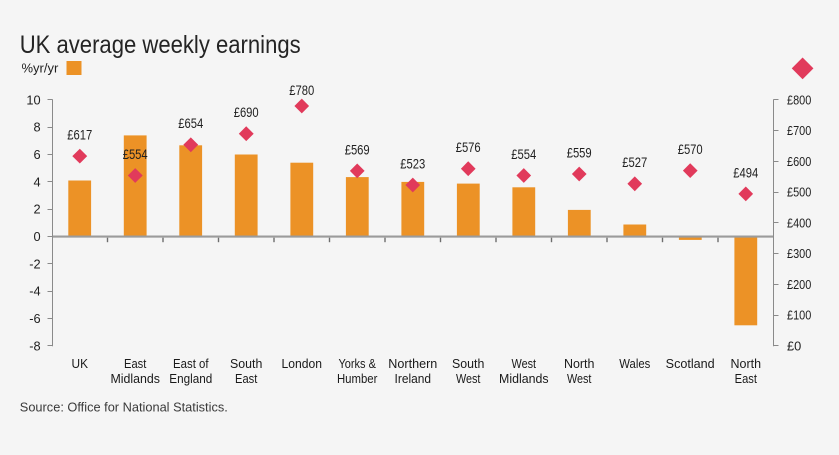 Image resolution: width=839 pixels, height=455 pixels. Describe the element at coordinates (413, 379) in the screenshot. I see `svg-text: Ireland` at that location.